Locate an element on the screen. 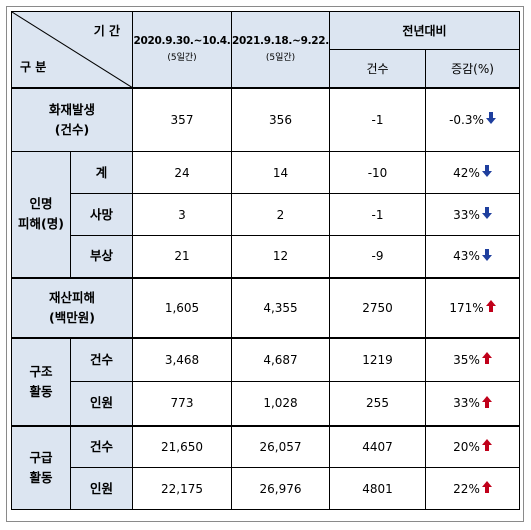 The image size is (531, 530). header-2020-days: (5일간) is located at coordinates (182, 58).